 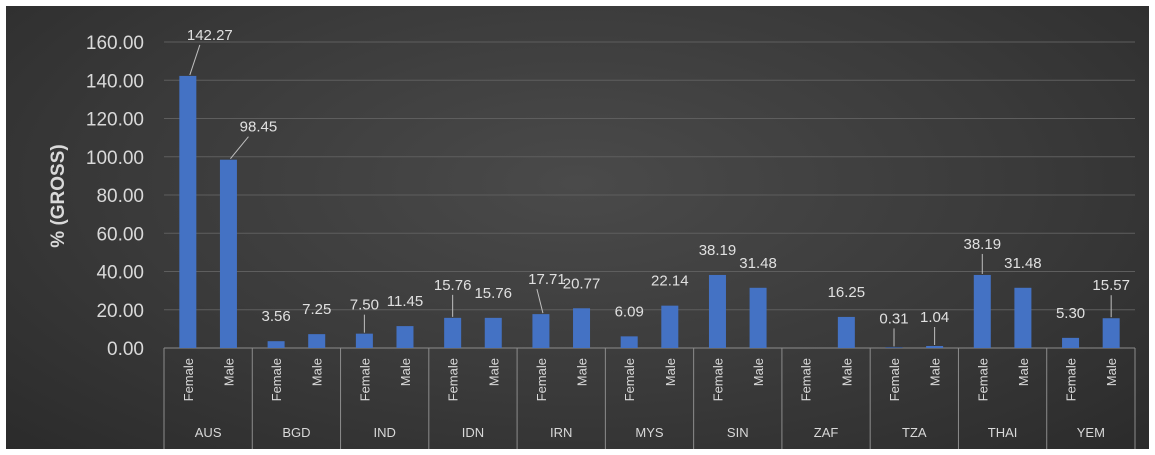 What do you see at coordinates (541, 331) in the screenshot?
I see `bar-irn-female` at bounding box center [541, 331].